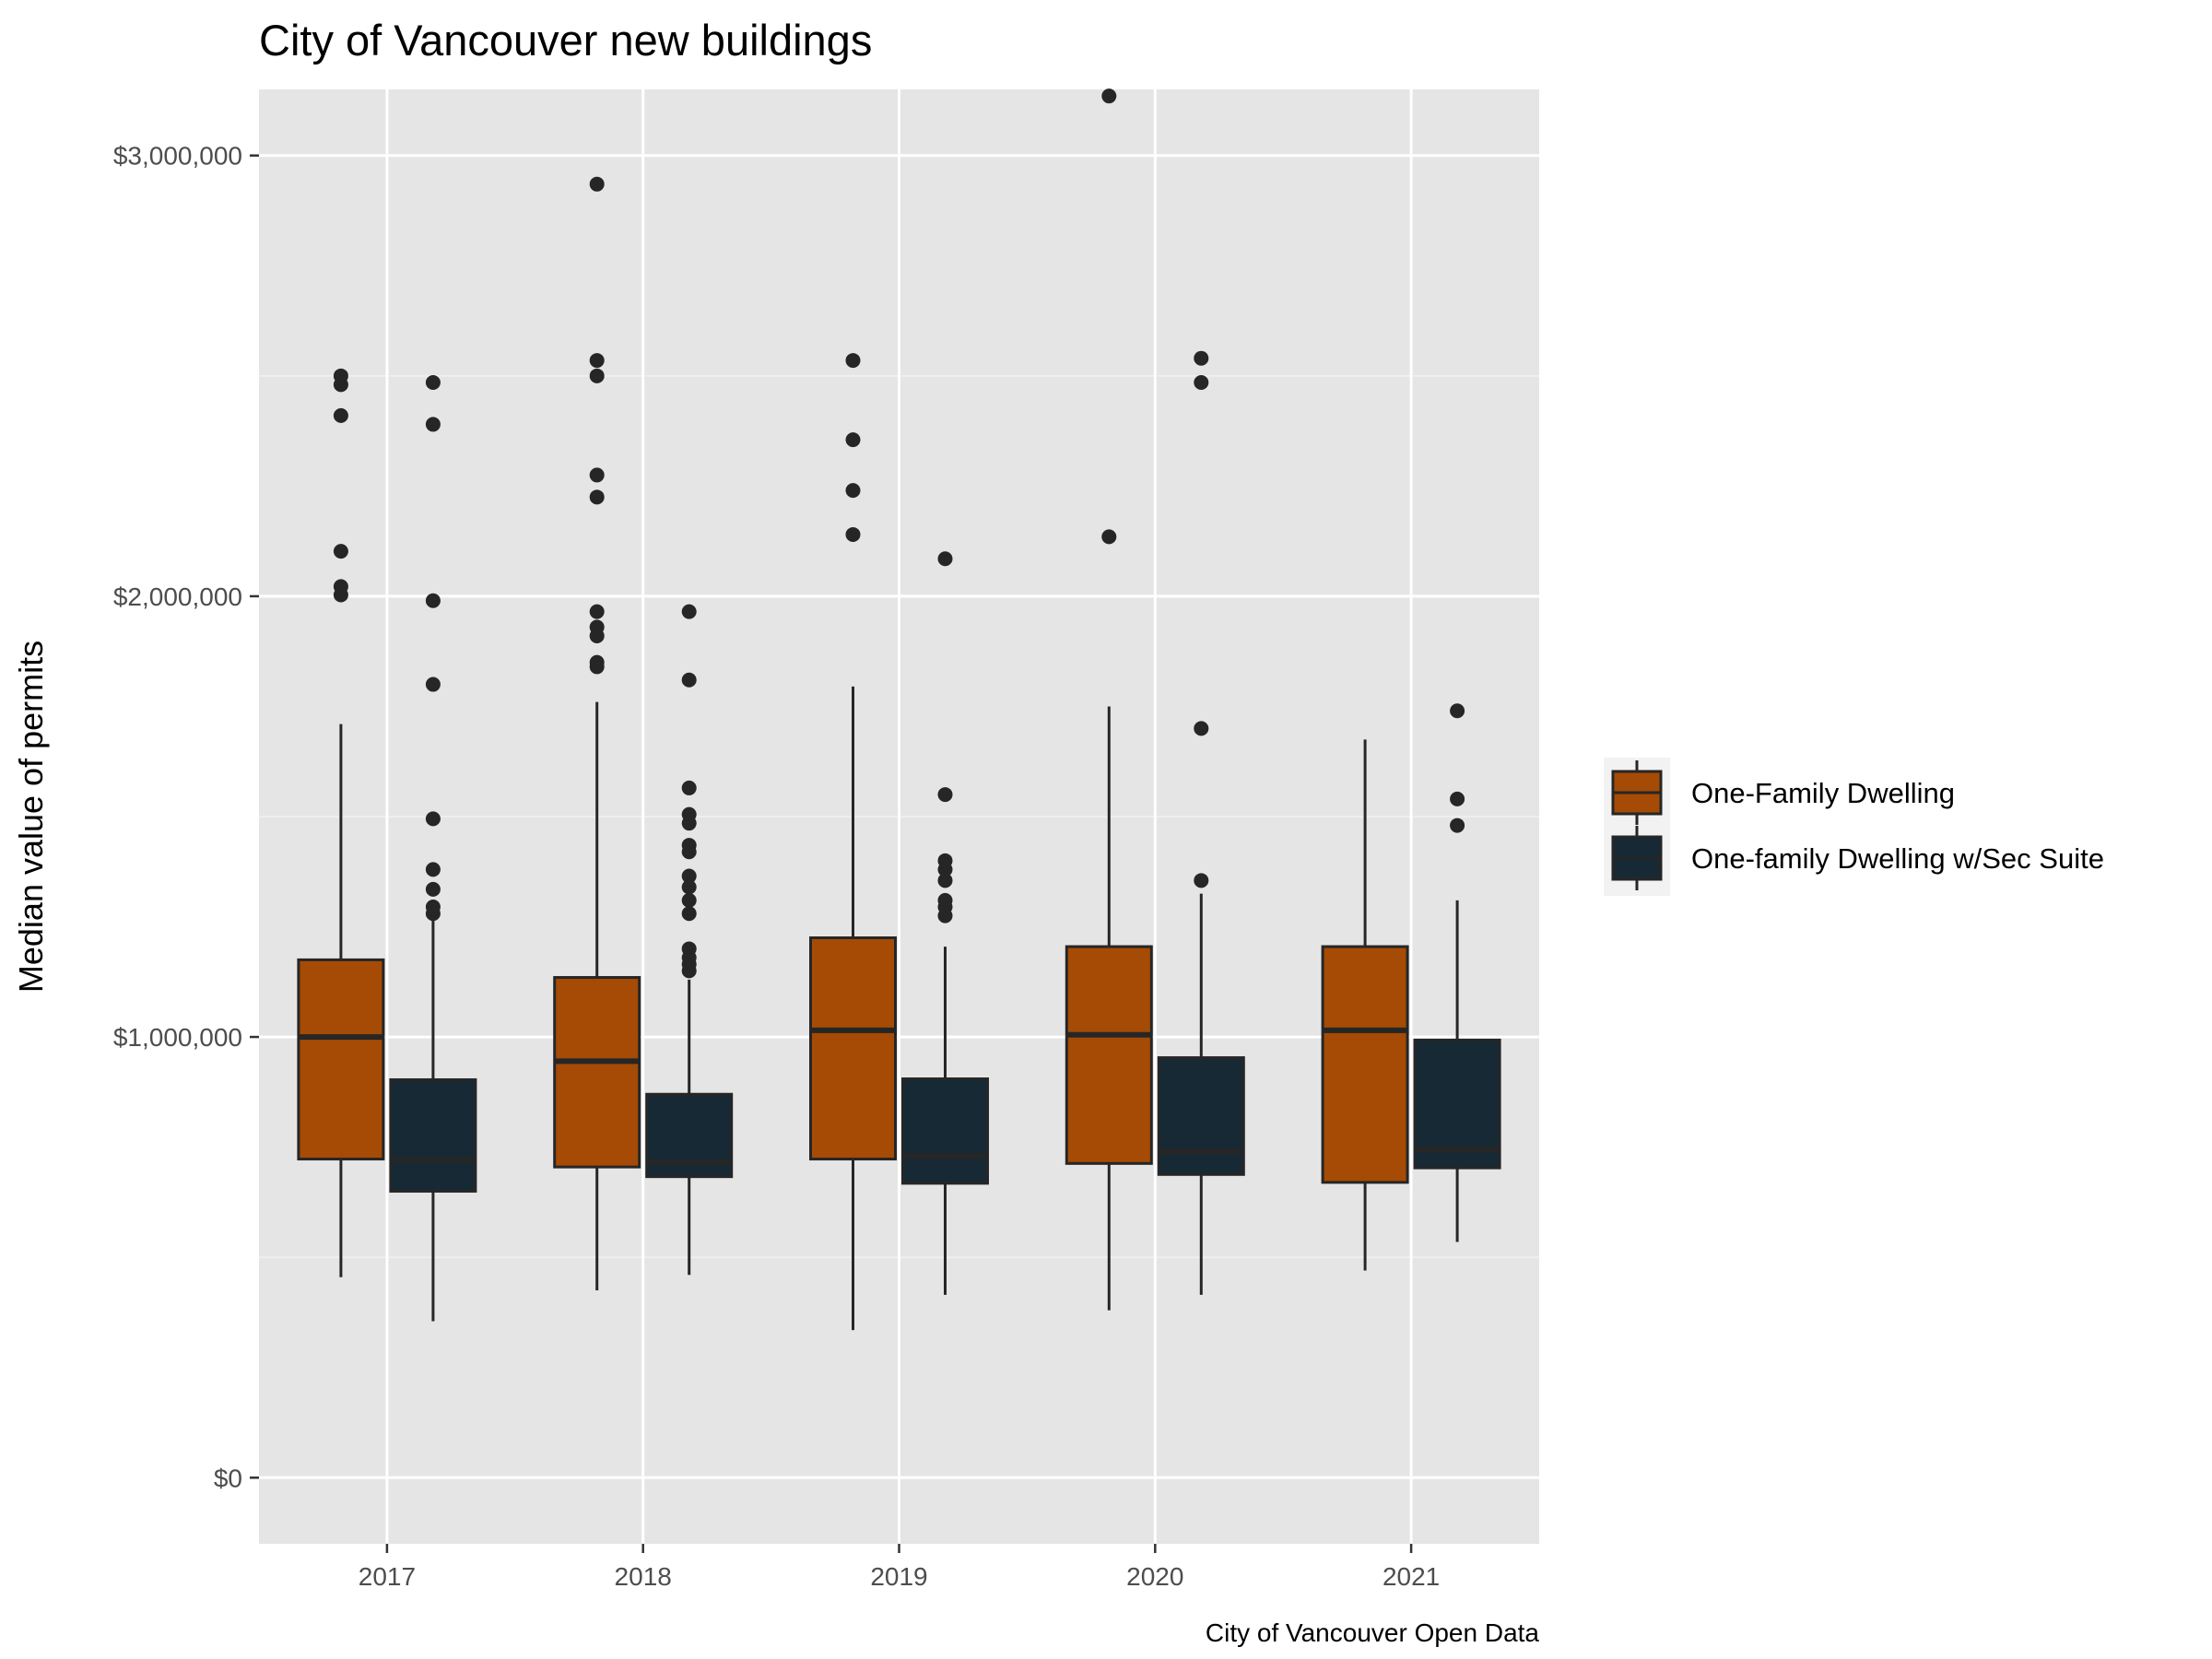 The width and height of the screenshot is (2212, 1659). I want to click on x-tick-label: 2017, so click(387, 1576).